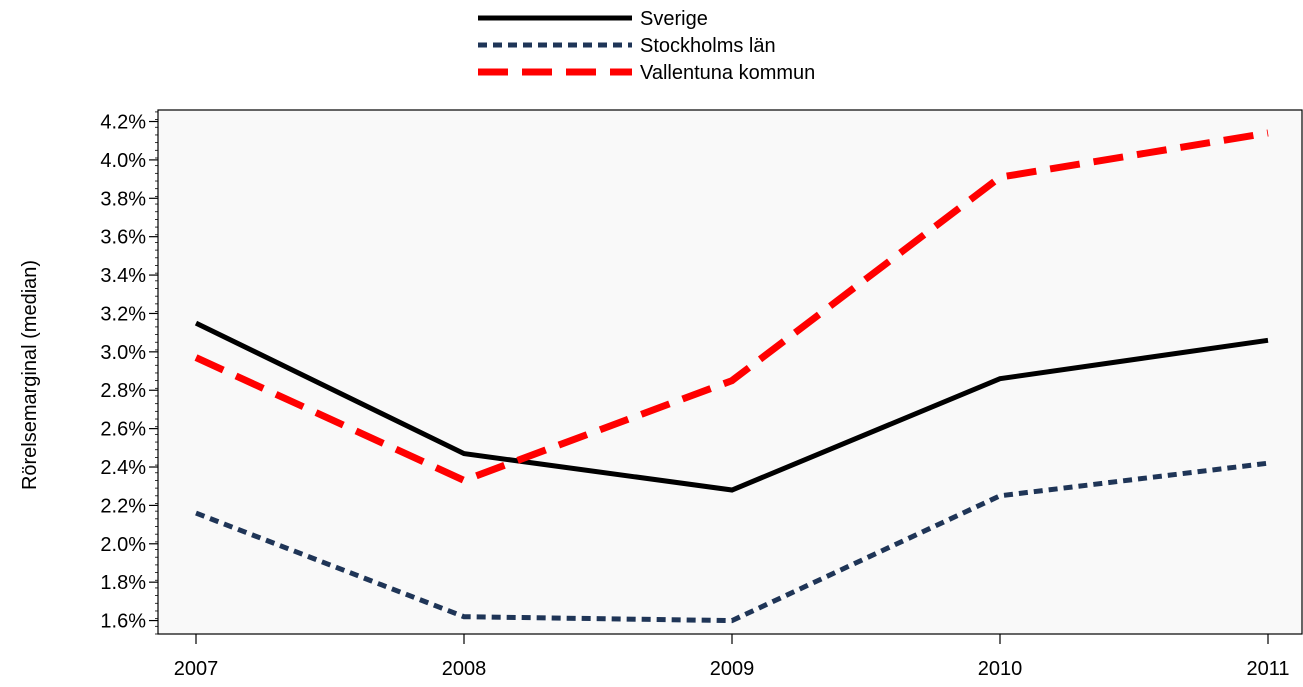  What do you see at coordinates (123, 161) in the screenshot?
I see `y-tick-label: 4.0%` at bounding box center [123, 161].